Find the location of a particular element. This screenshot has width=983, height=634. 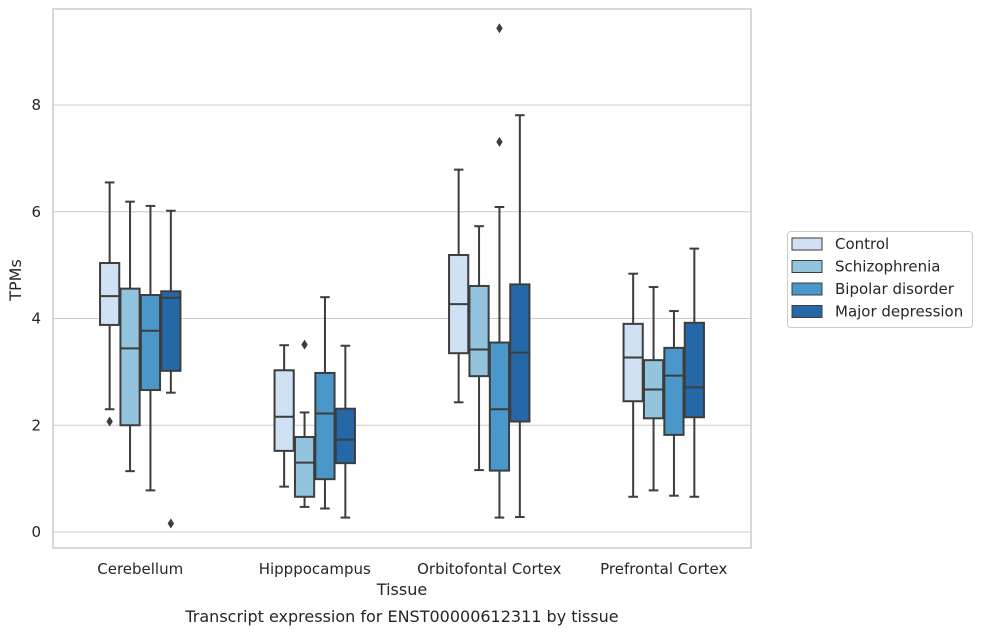

y-tick-label: 0 is located at coordinates (36, 532).